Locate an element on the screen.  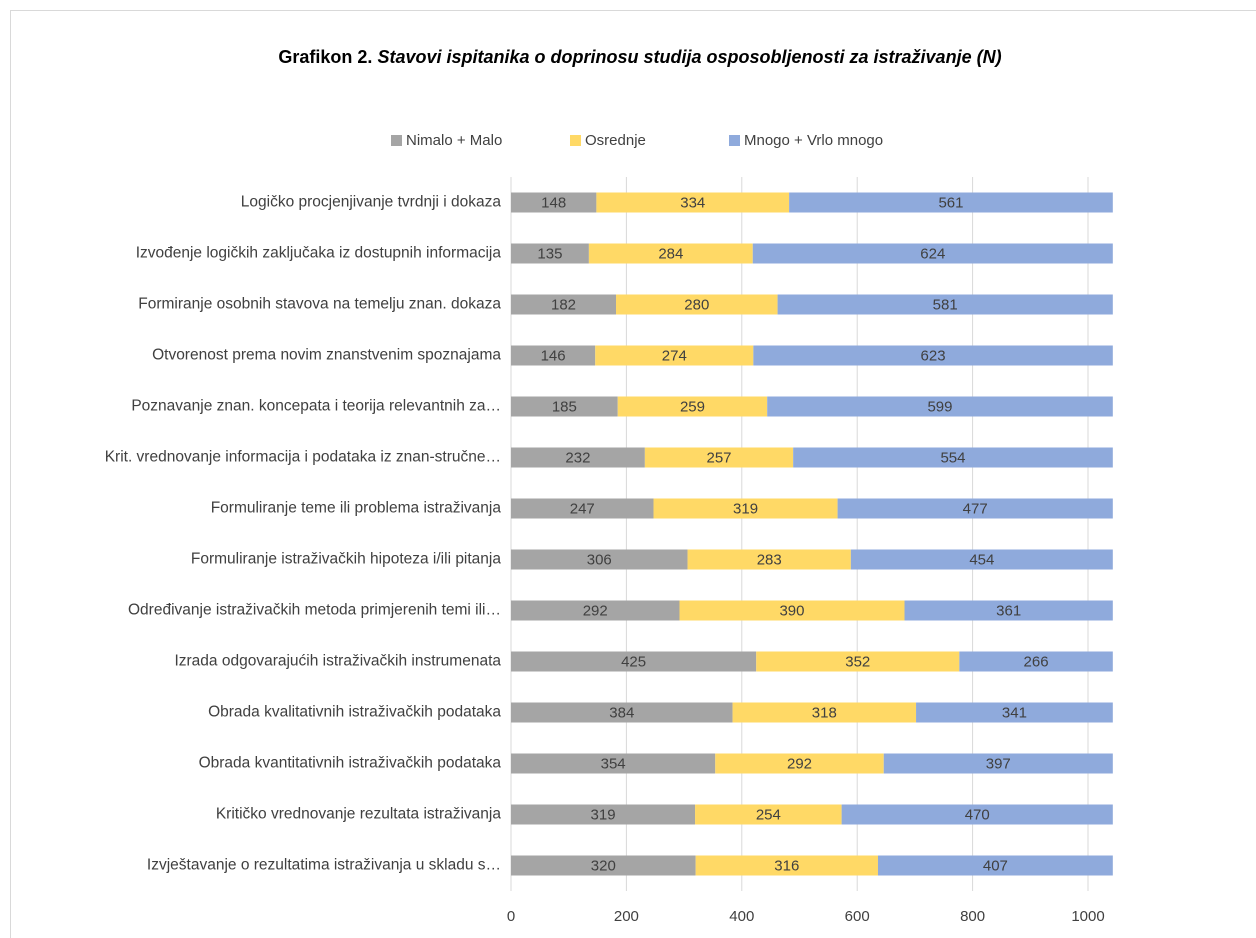
x-tick-label: 200 is located at coordinates (626, 916).